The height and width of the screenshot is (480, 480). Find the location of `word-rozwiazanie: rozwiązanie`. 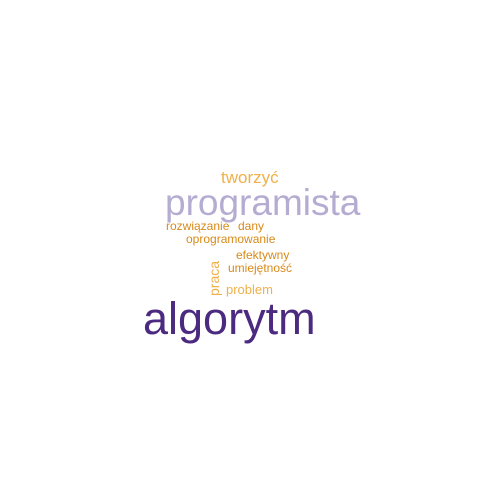

word-rozwiazanie: rozwiązanie is located at coordinates (198, 226).